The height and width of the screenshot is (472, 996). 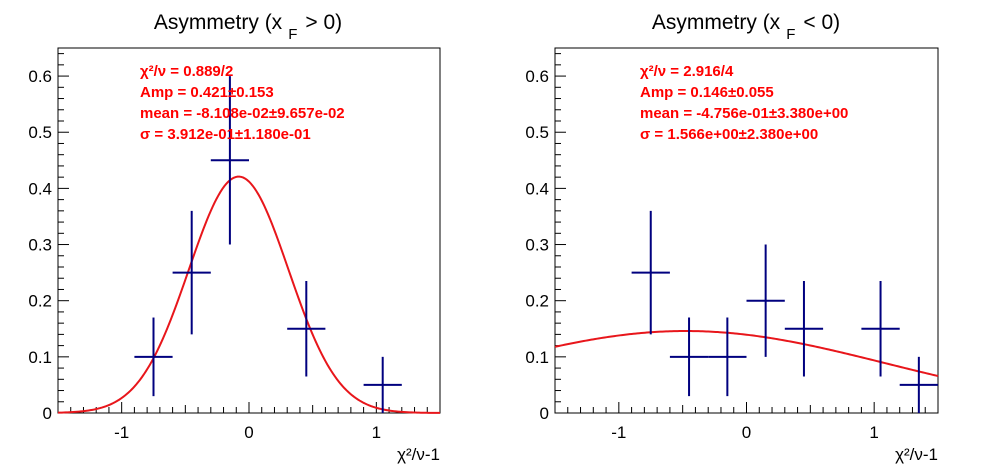 I want to click on fit-stat-line: χ²/ν = 0.889/2, so click(x=186, y=71).